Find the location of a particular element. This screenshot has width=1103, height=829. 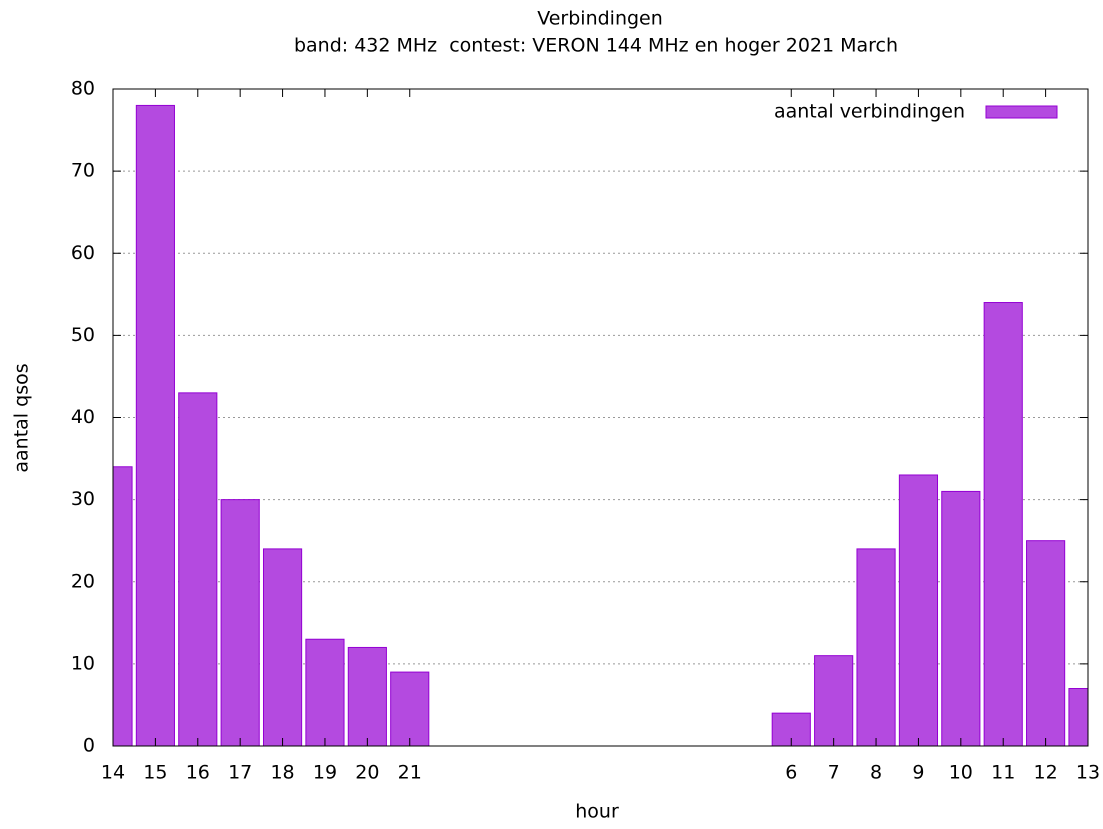

legend-label: aantal verbindingen is located at coordinates (869, 112).